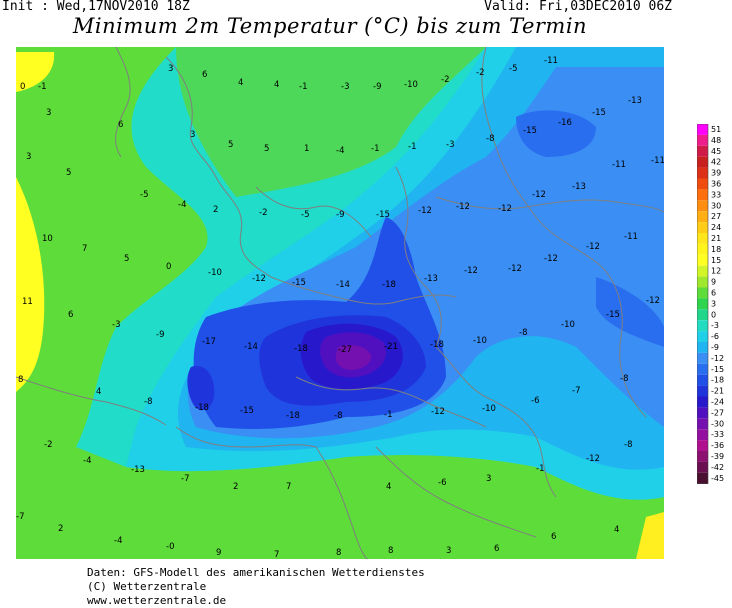  I want to click on legend-label: 51, so click(716, 129).